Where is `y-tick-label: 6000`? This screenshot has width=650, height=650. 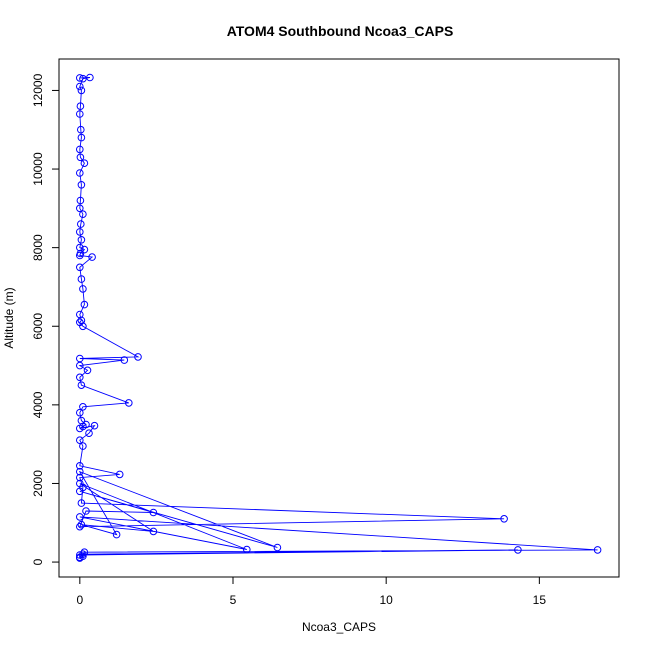
y-tick-label: 6000 is located at coordinates (38, 326).